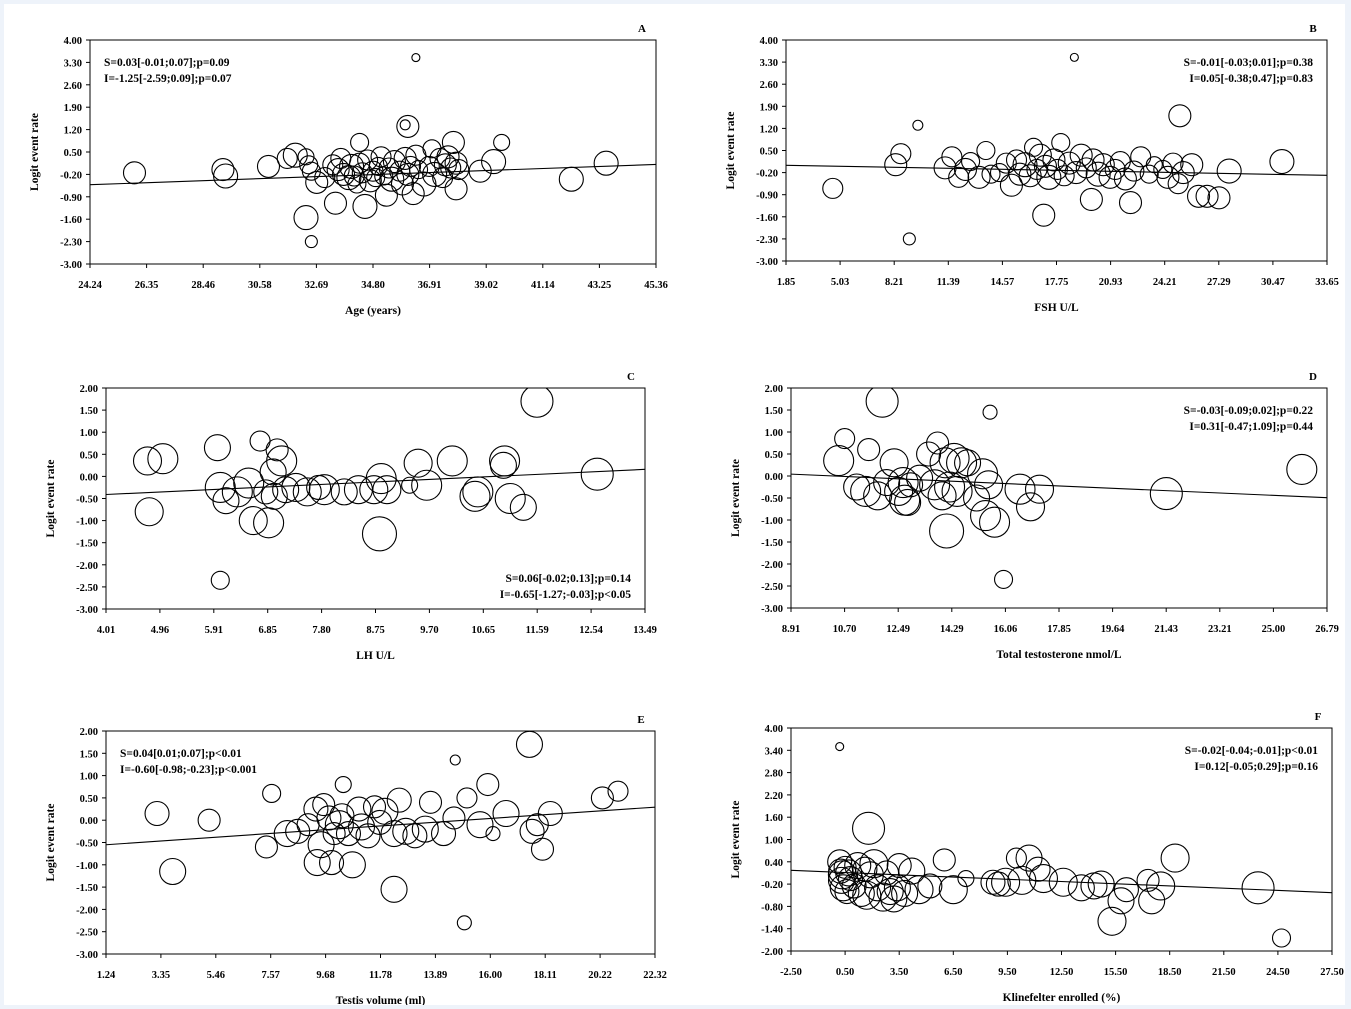 The image size is (1351, 1009). Describe the element at coordinates (106, 630) in the screenshot. I see `panel-c-x-tick-label: 4.01` at that location.